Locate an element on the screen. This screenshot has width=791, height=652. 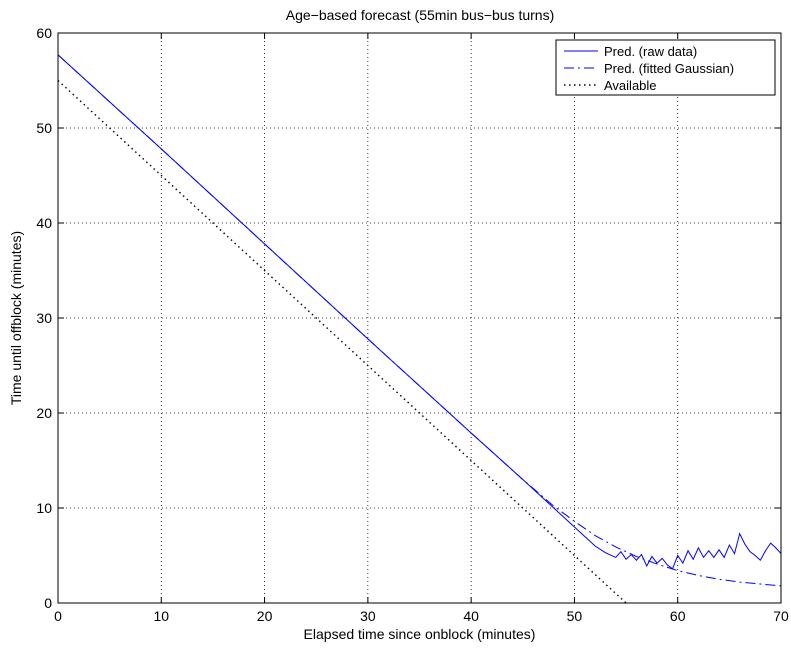
y-tick-label: 30 is located at coordinates (44, 318).